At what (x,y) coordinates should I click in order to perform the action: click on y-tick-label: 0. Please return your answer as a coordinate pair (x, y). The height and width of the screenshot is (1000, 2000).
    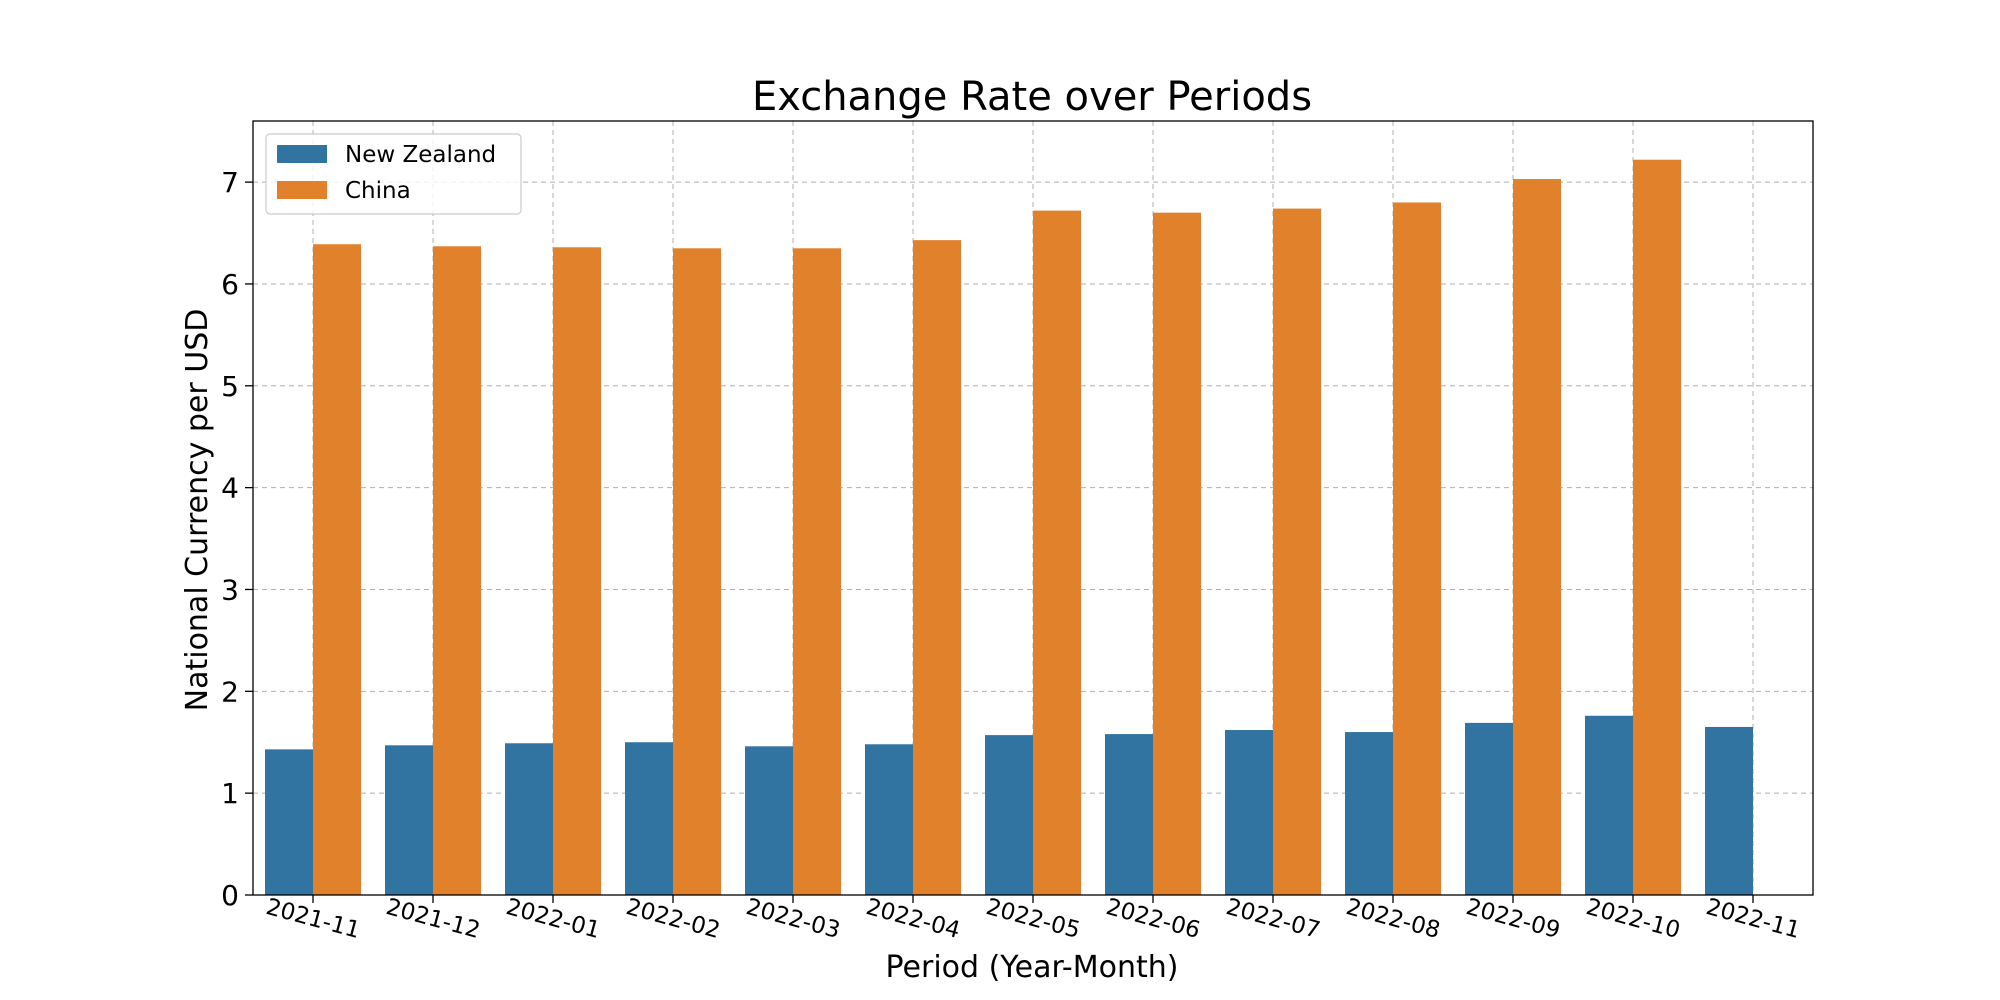
    Looking at the image, I should click on (230, 895).